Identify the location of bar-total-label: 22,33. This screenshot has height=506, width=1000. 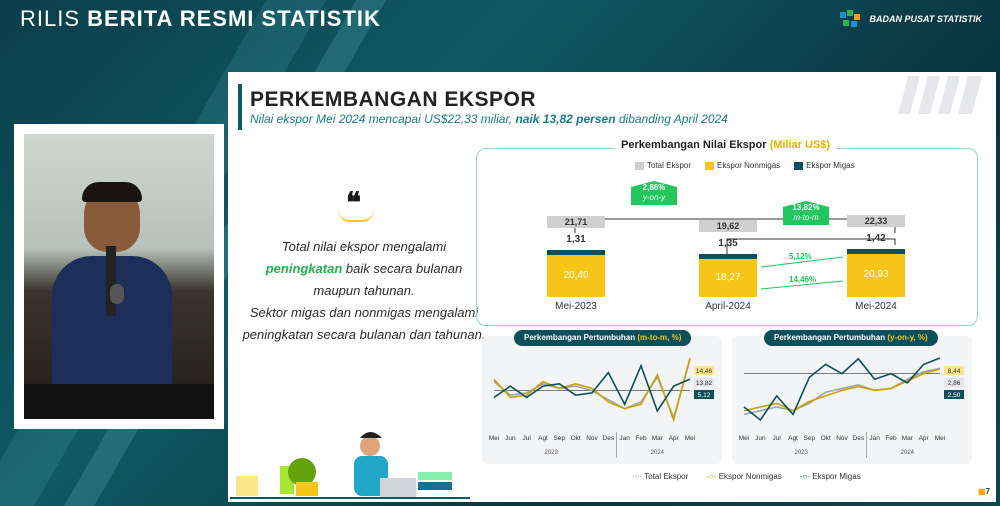
(876, 220).